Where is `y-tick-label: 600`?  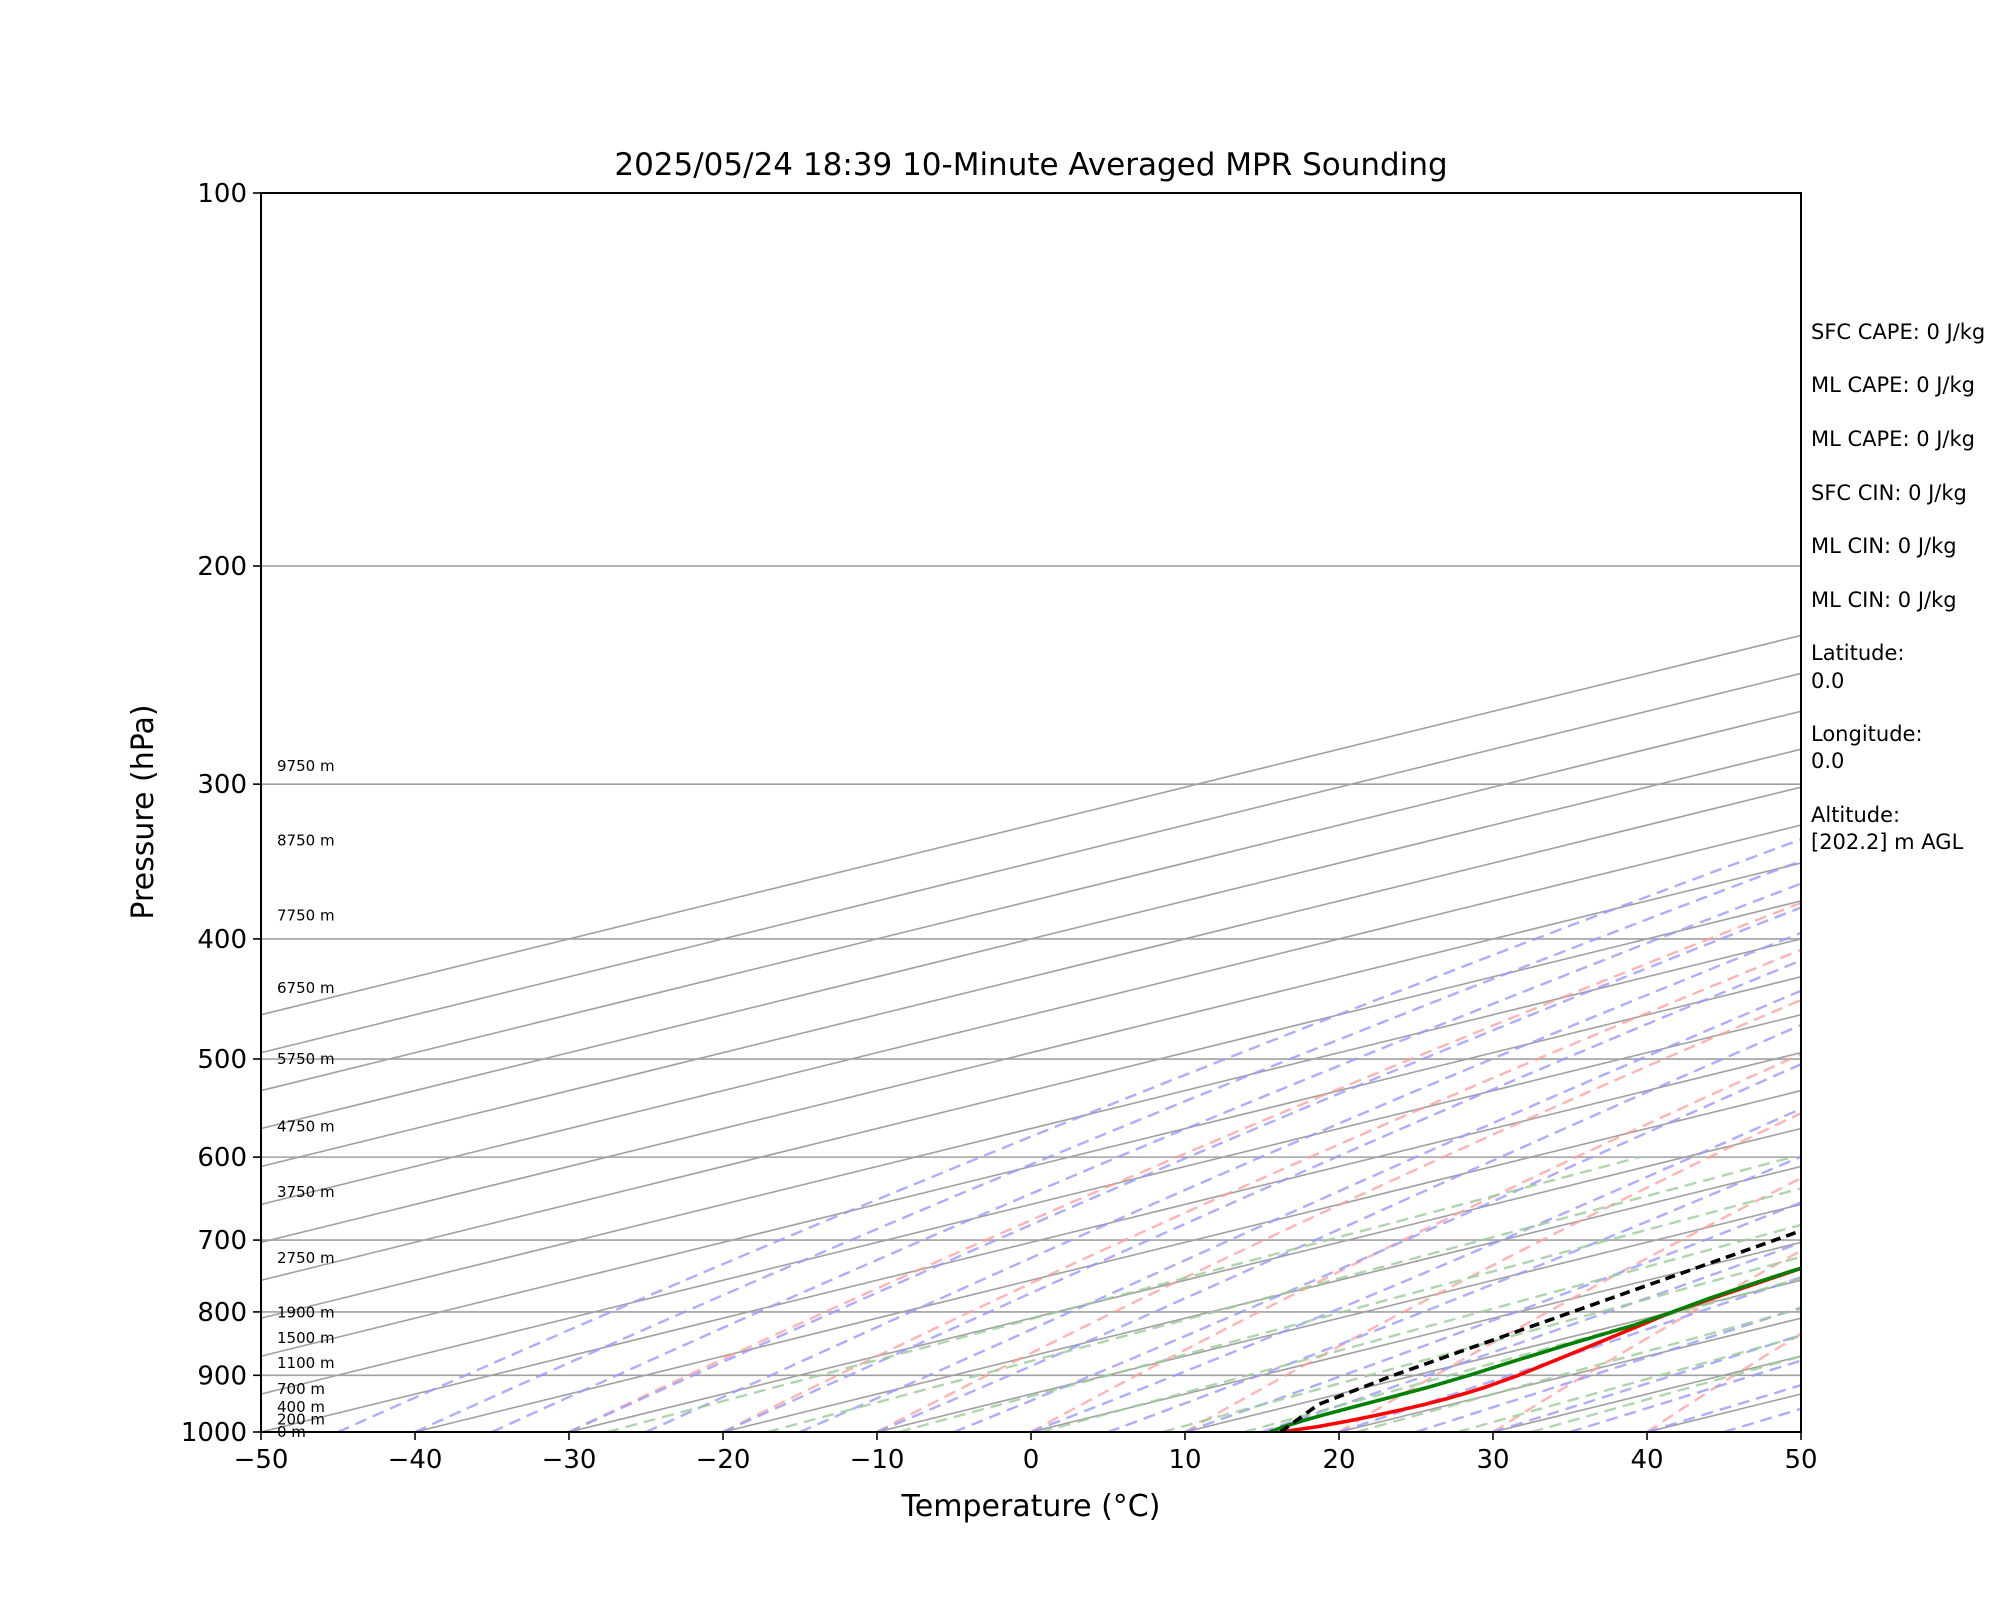 y-tick-label: 600 is located at coordinates (222, 1158).